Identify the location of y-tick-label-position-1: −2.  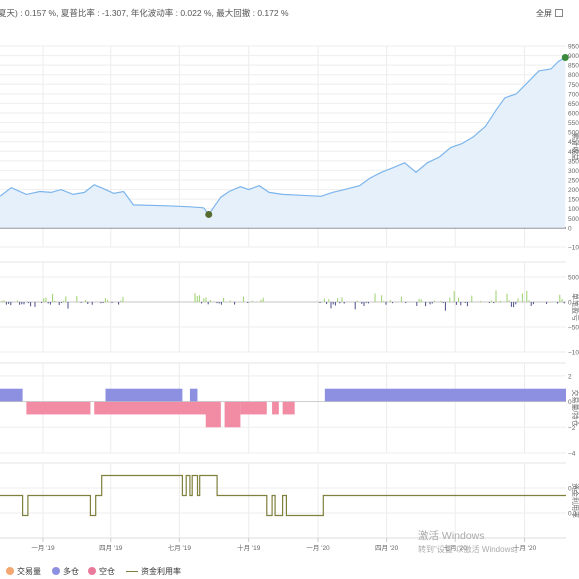
(572, 428).